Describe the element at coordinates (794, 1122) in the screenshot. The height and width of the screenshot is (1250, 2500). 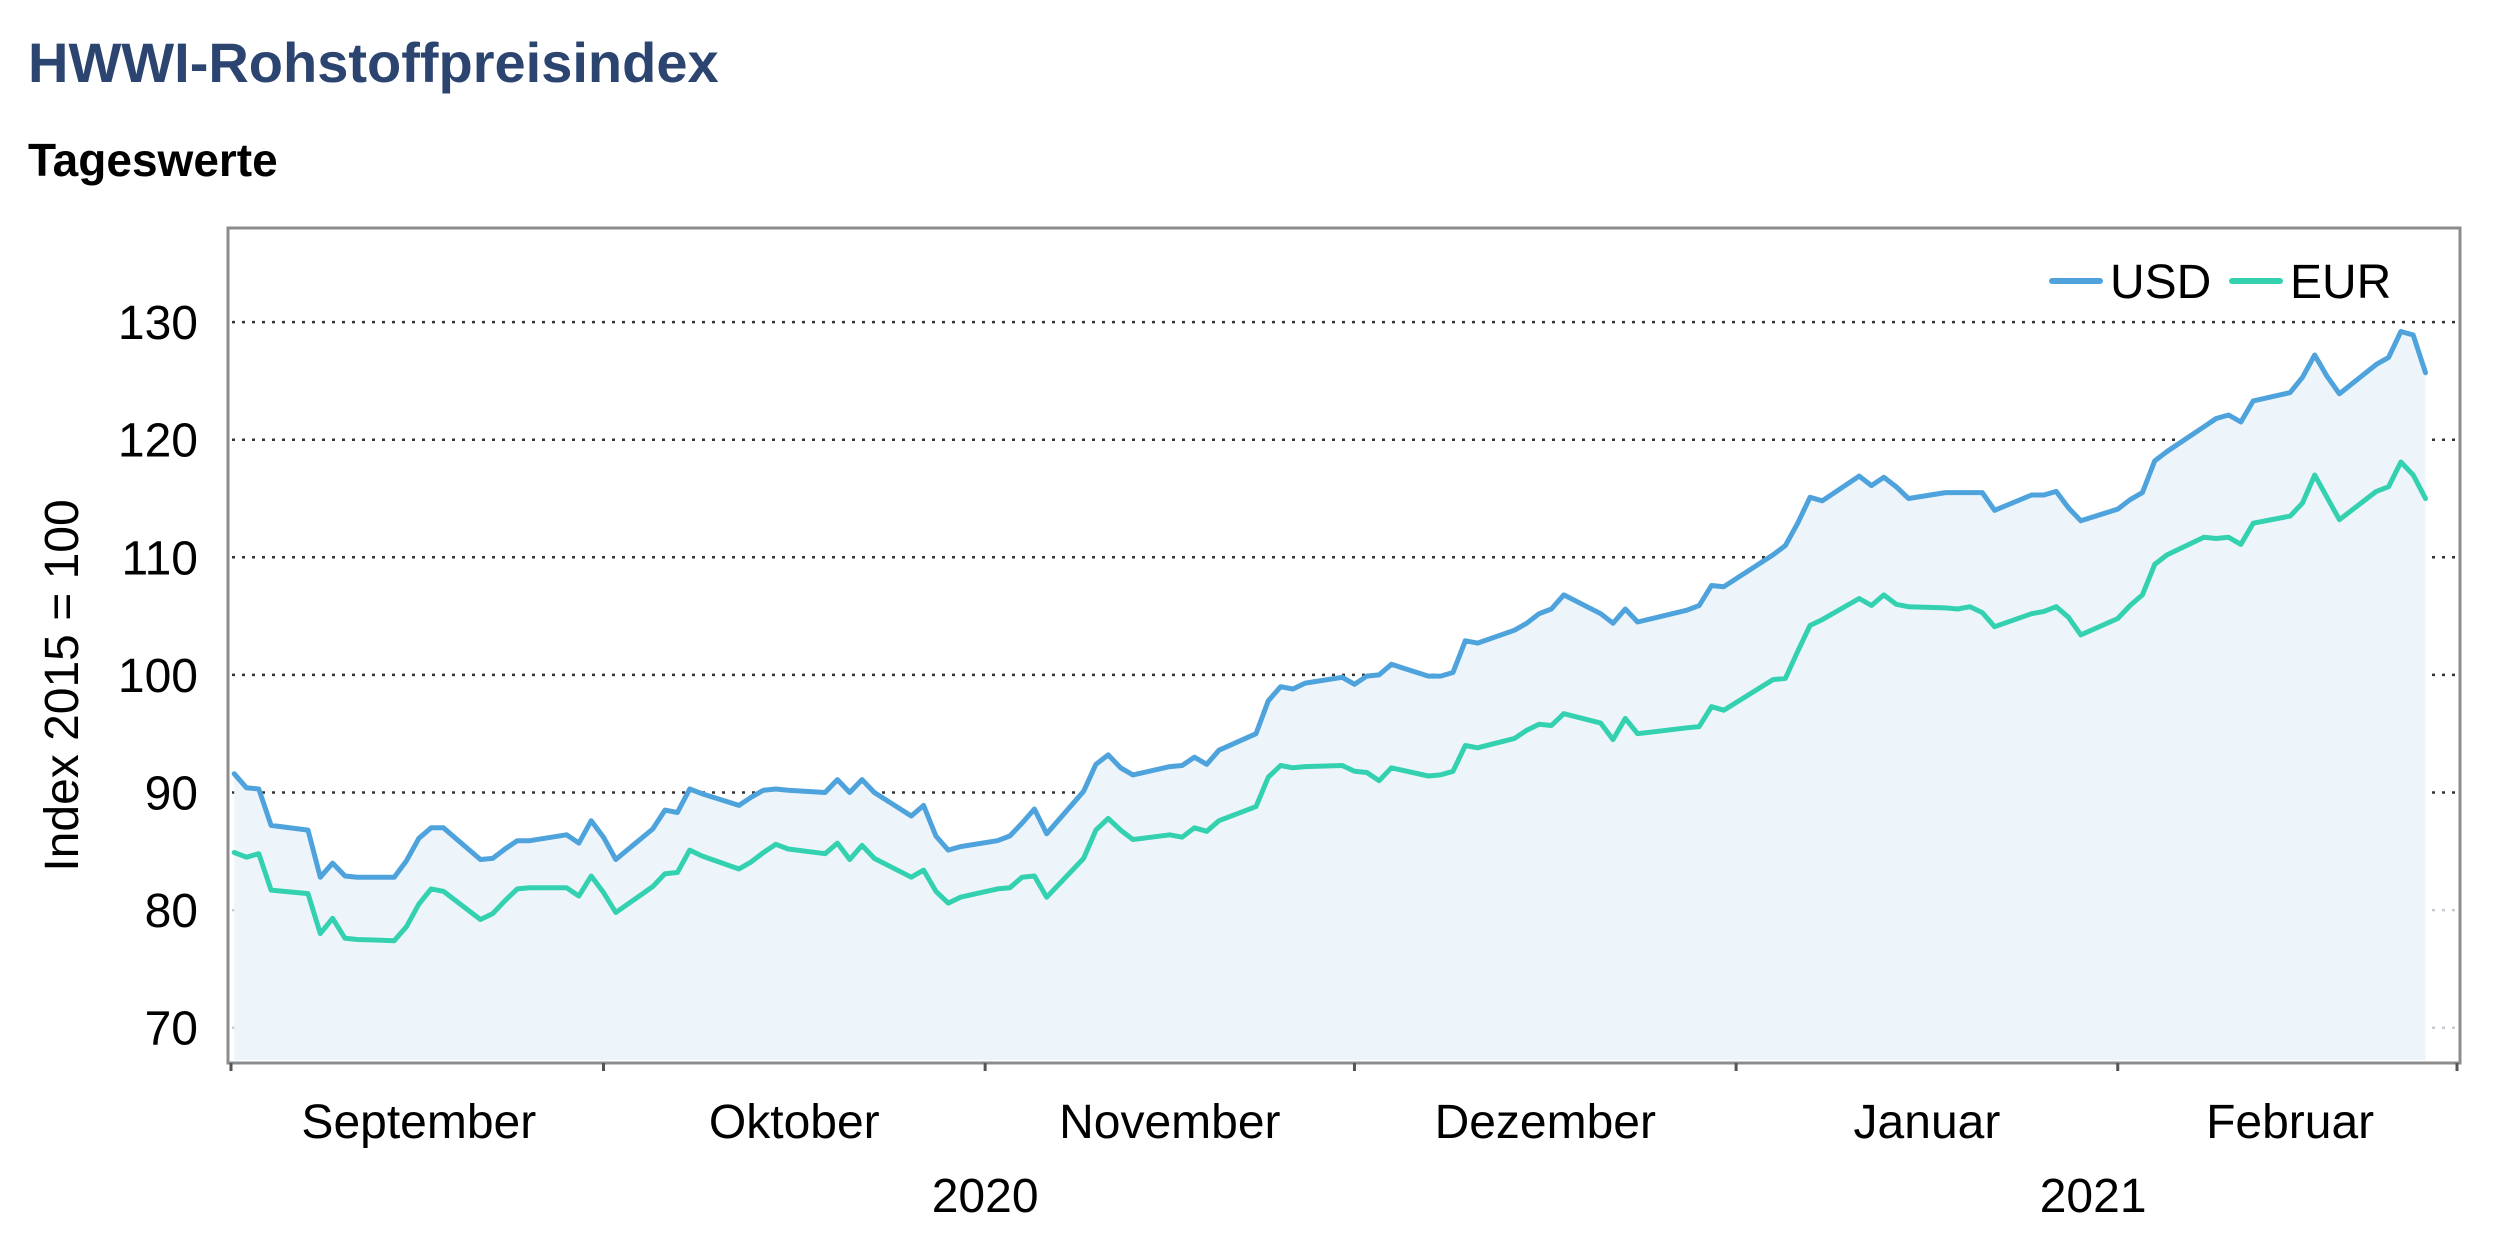
I see `x-month-label: Oktober` at that location.